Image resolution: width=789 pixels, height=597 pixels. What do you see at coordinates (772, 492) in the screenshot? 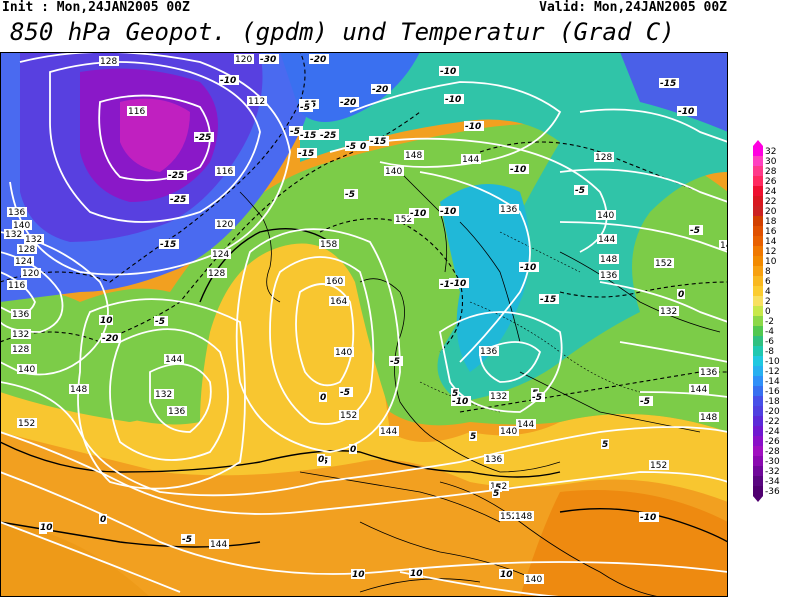
I see `legend-label: -36` at bounding box center [772, 492].